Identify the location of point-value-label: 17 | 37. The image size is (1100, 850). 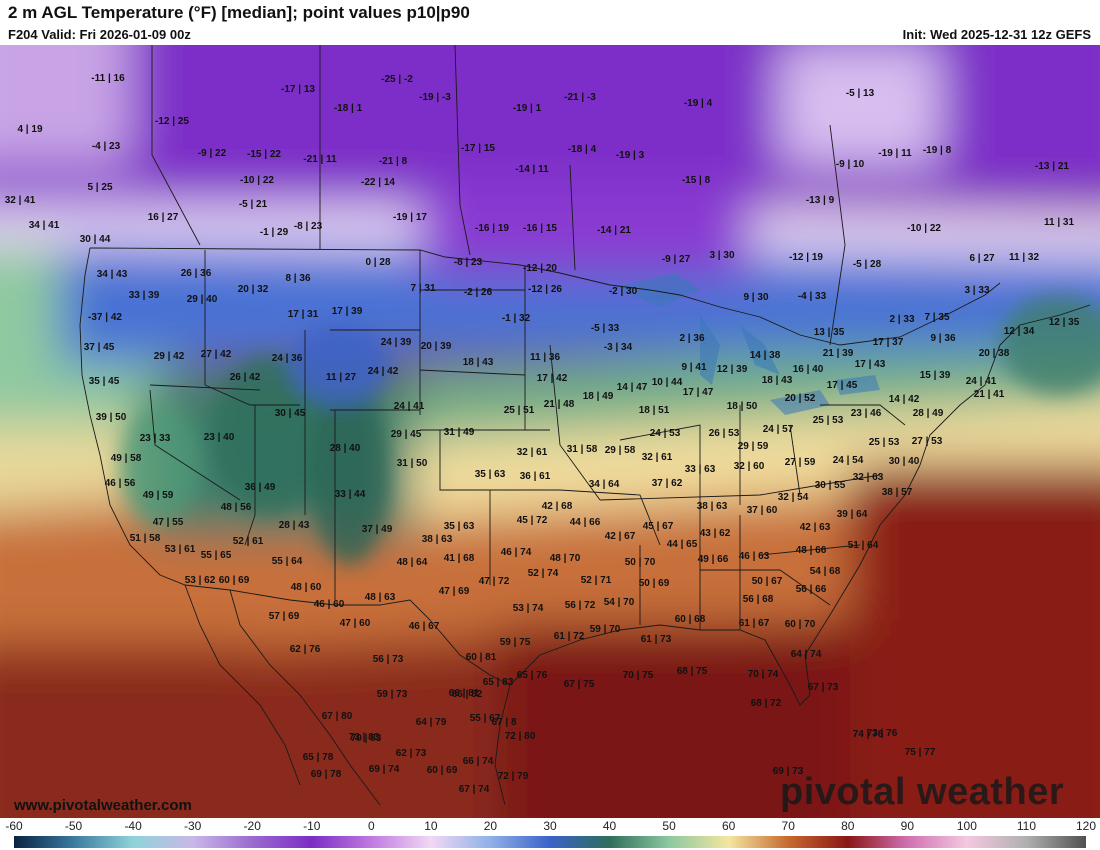
(888, 342).